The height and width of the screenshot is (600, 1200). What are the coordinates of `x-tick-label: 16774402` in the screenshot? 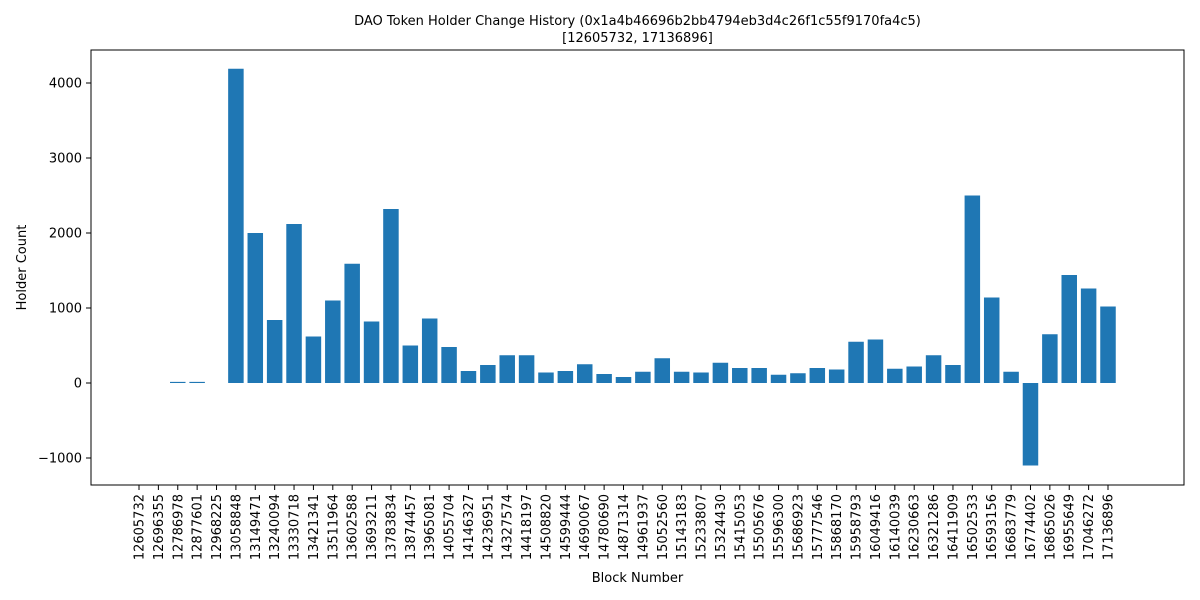 It's located at (1031, 527).